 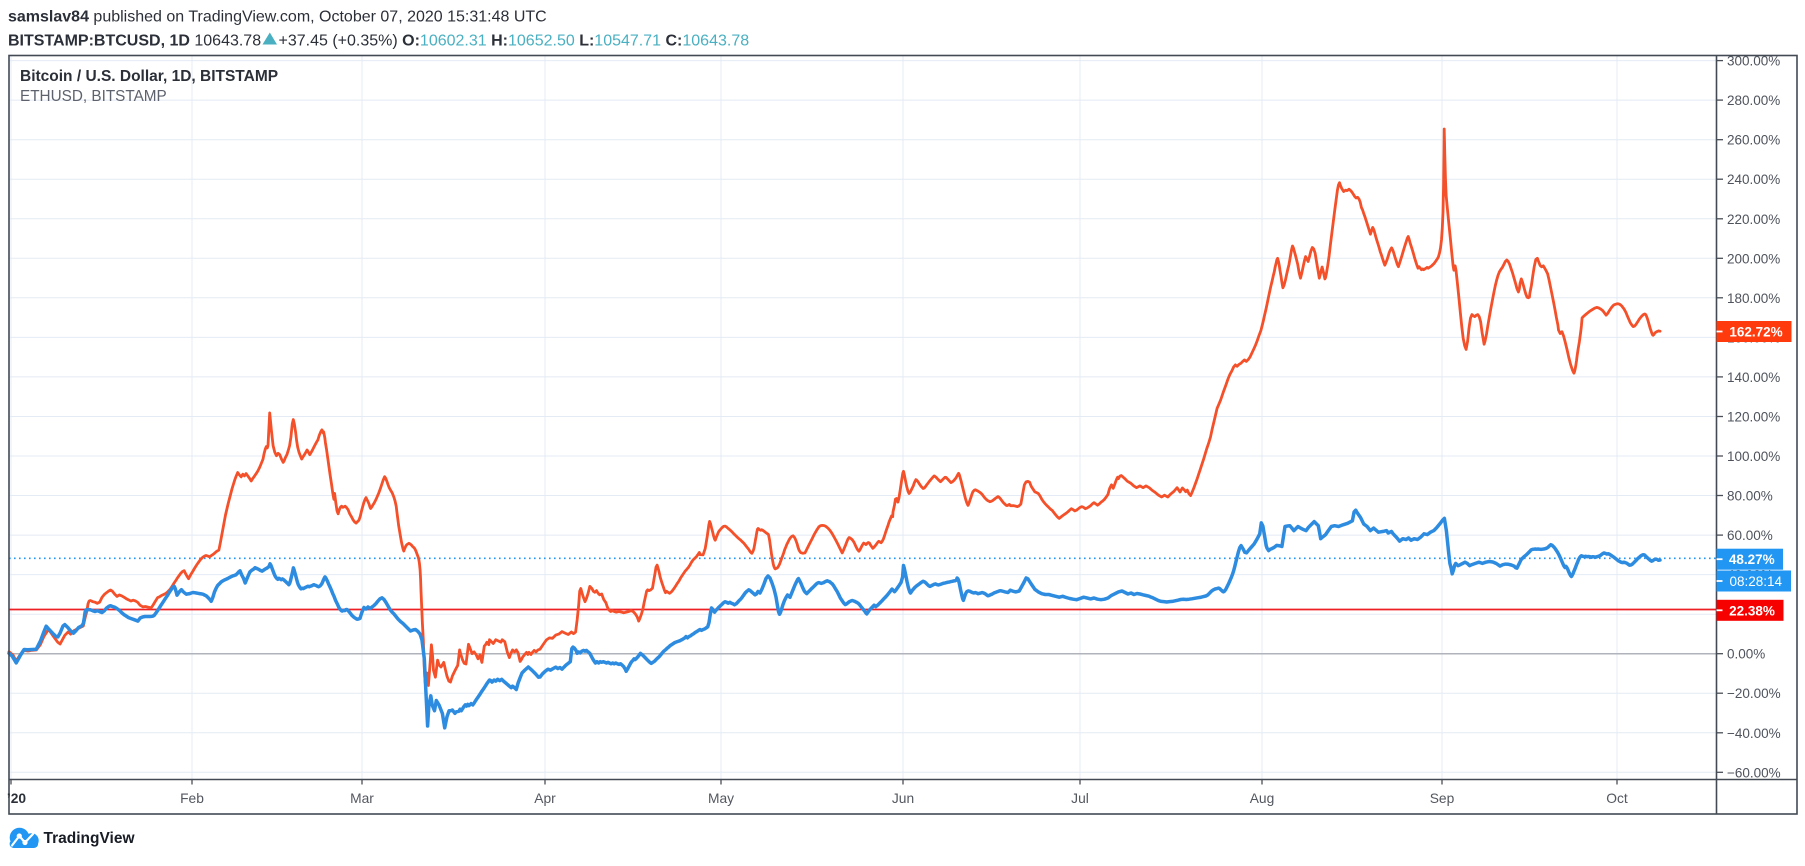 I want to click on svg-text: 280.00%, so click(x=1753, y=100).